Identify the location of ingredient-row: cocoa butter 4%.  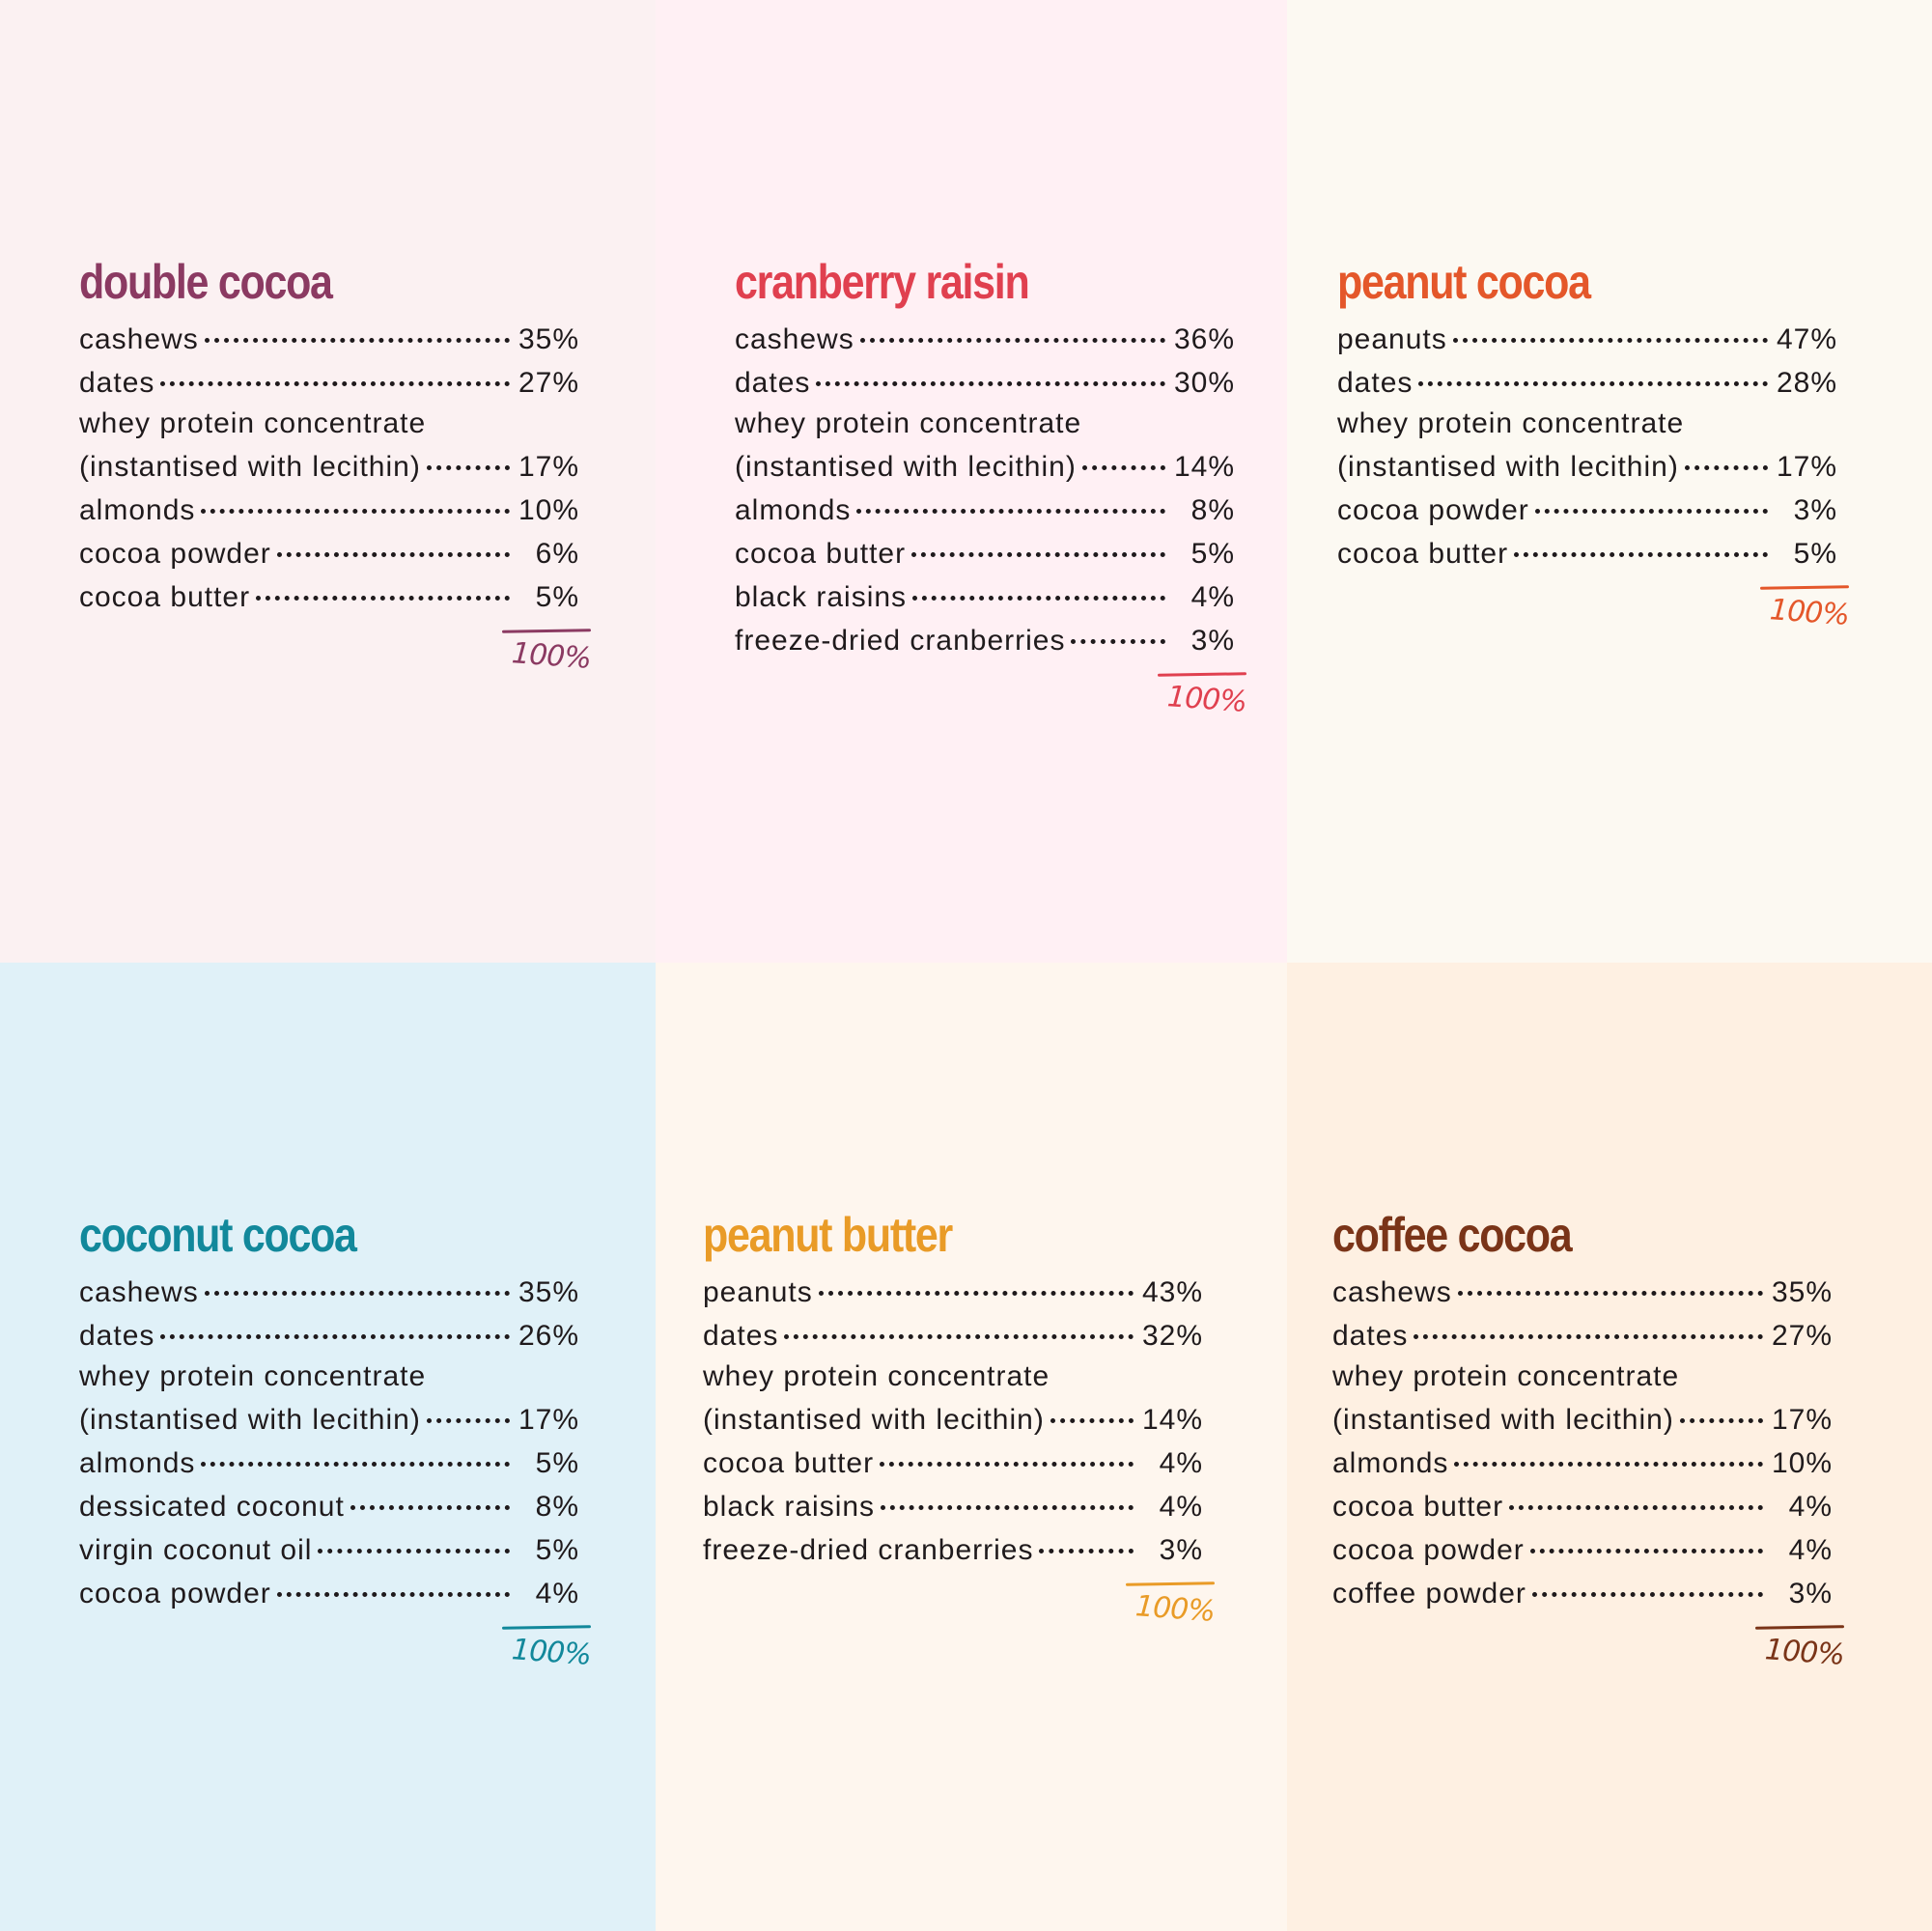
(953, 1462).